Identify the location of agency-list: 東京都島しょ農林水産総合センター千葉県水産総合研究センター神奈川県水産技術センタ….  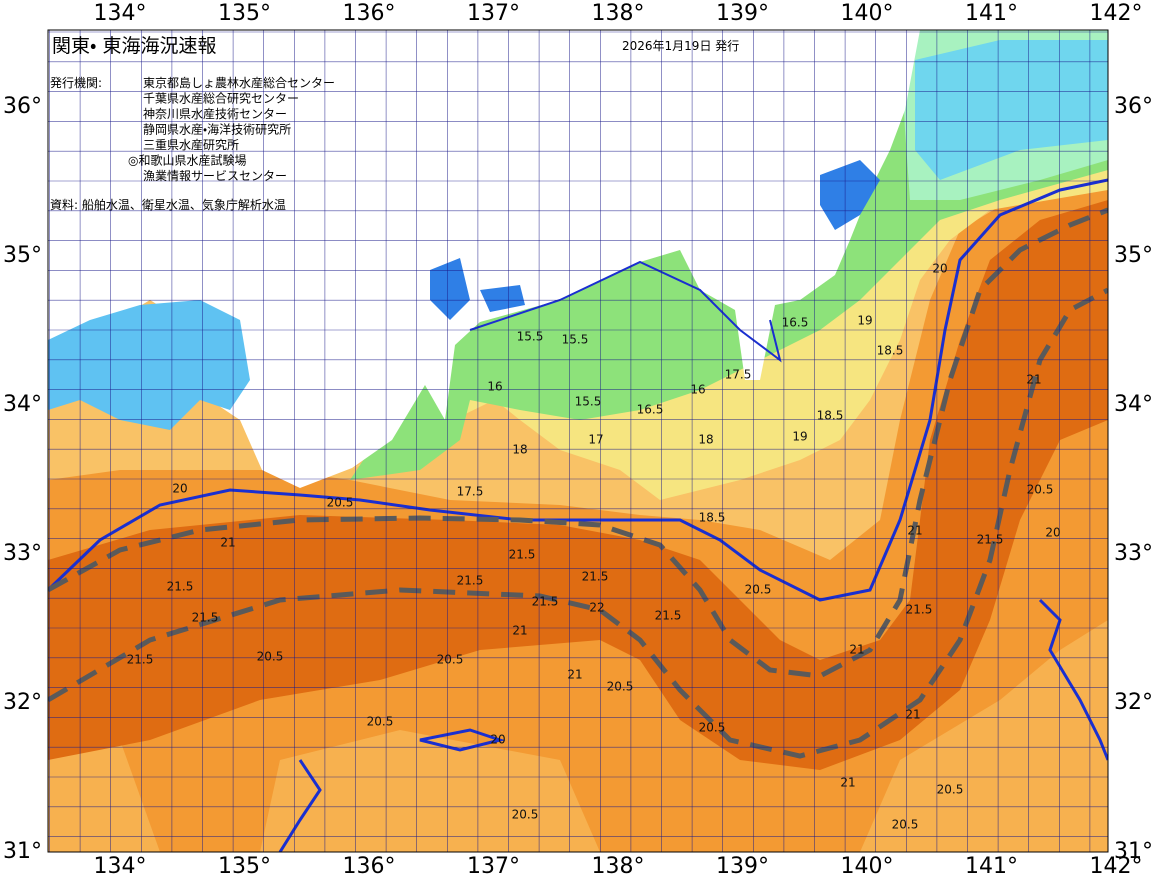
(231, 129).